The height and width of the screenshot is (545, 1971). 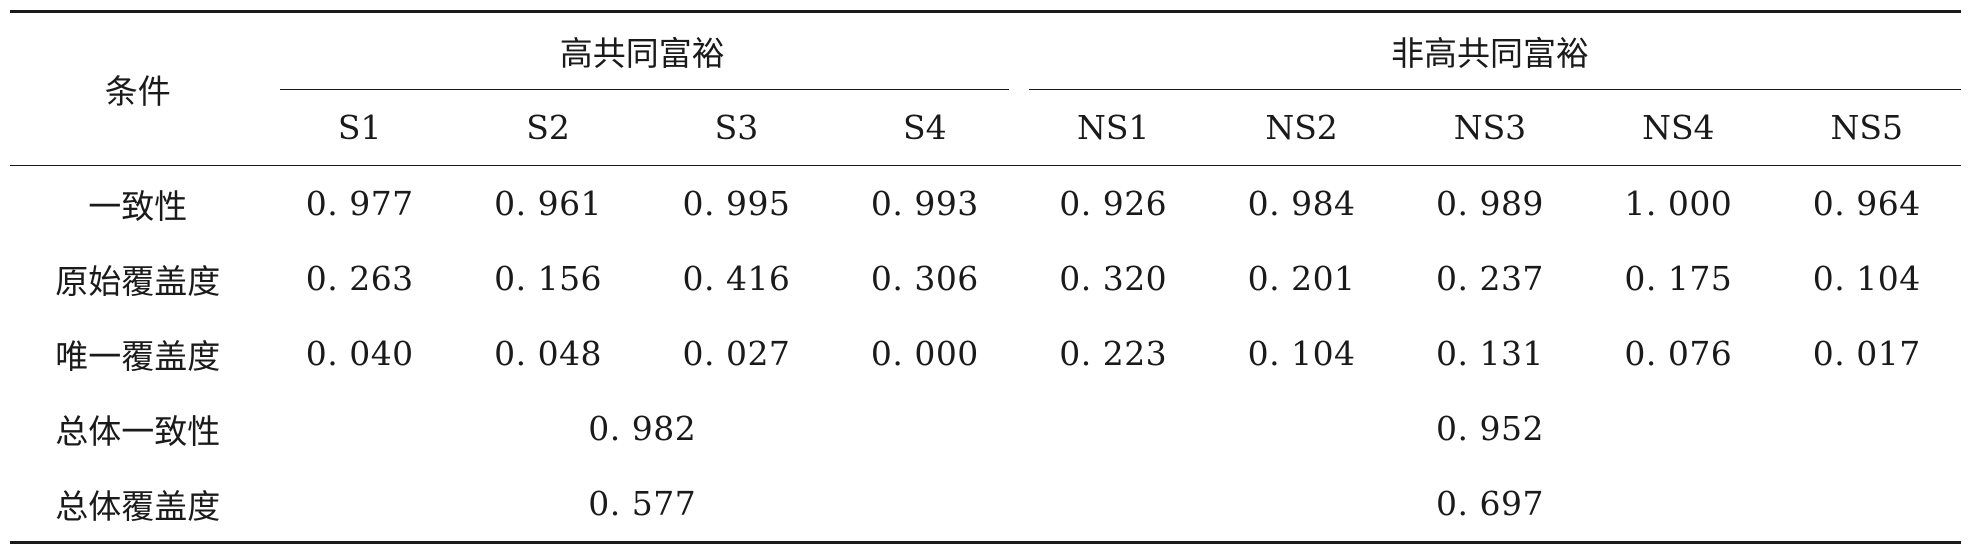 I want to click on corner-label: 条件, so click(x=138, y=88).